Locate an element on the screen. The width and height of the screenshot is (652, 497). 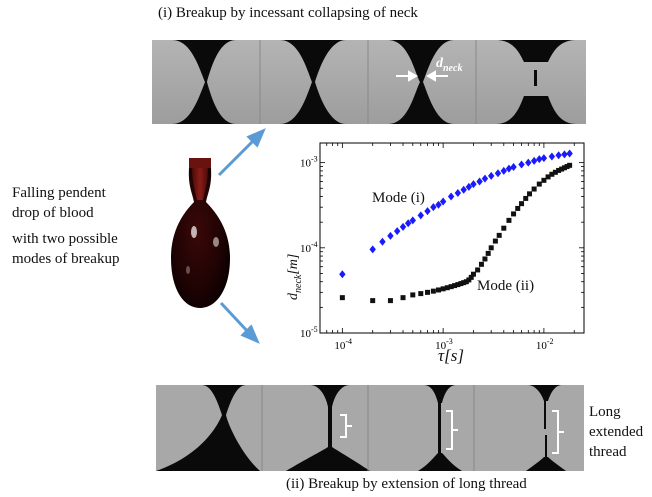
right-line-1: Long is located at coordinates (605, 412).